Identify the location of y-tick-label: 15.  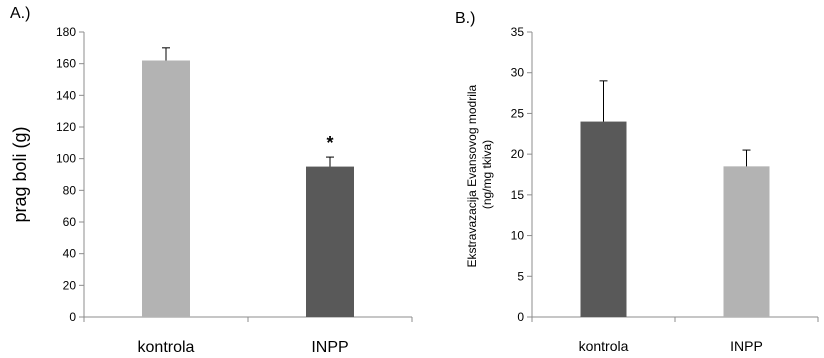
(518, 195).